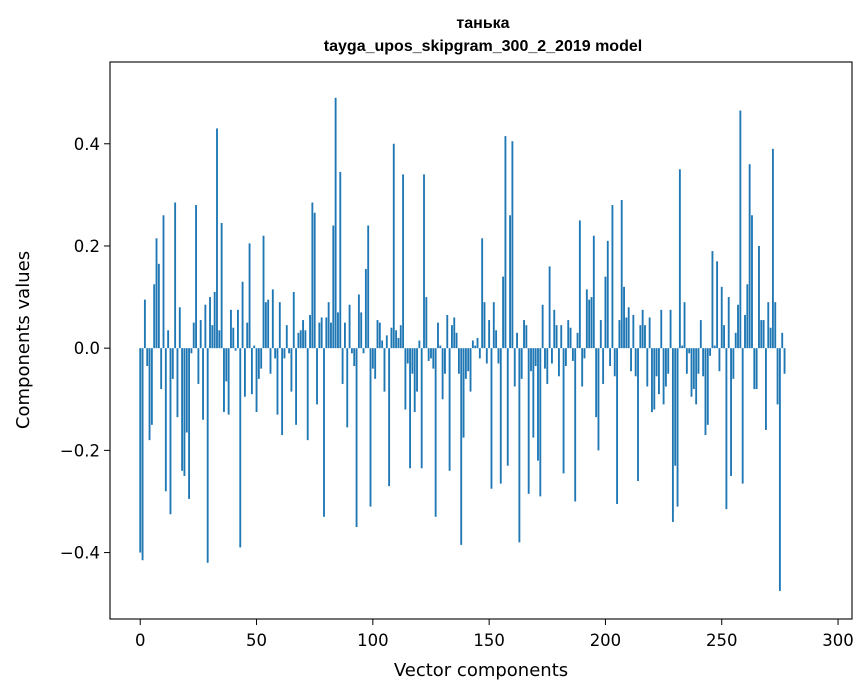 Image resolution: width=867 pixels, height=696 pixels. What do you see at coordinates (838, 640) in the screenshot?
I see `x-tick-label: 300` at bounding box center [838, 640].